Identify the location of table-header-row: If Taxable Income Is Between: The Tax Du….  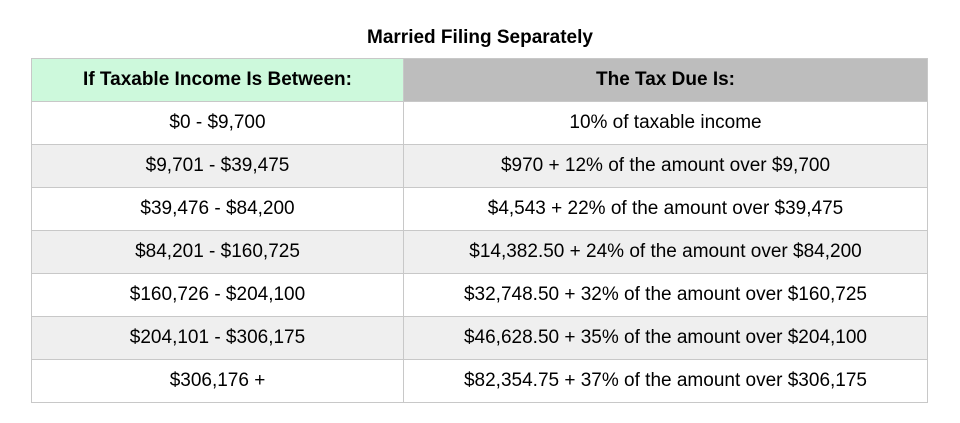
(479, 80).